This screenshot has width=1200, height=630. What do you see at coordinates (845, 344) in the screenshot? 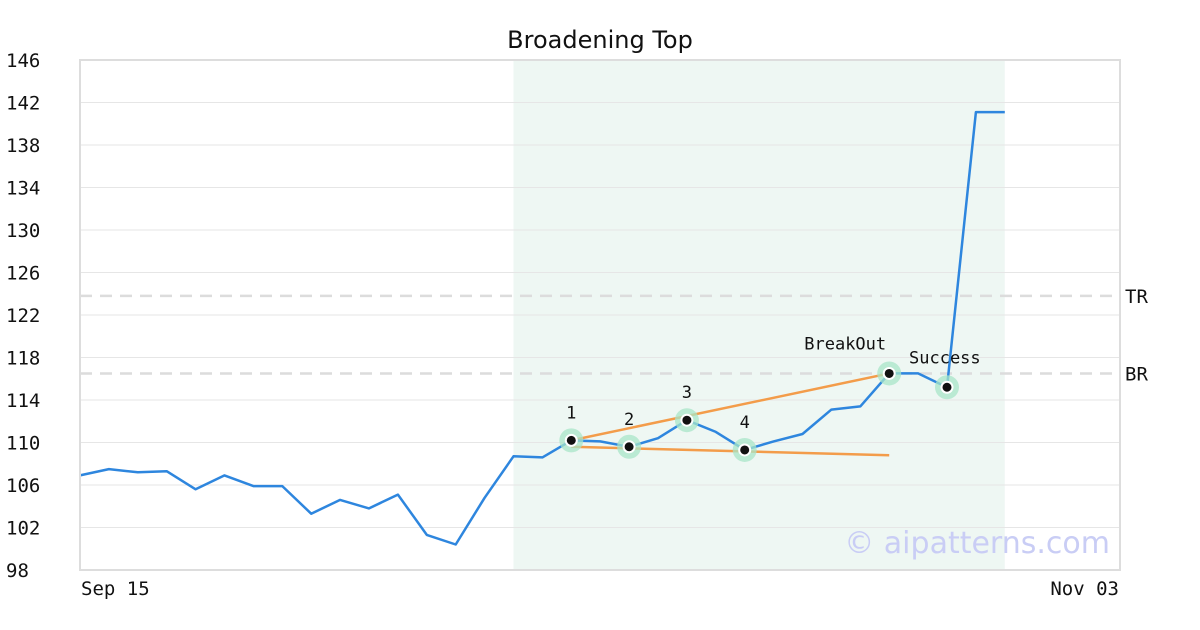
I see `pattern-point-label-breakout: BreakOut` at bounding box center [845, 344].